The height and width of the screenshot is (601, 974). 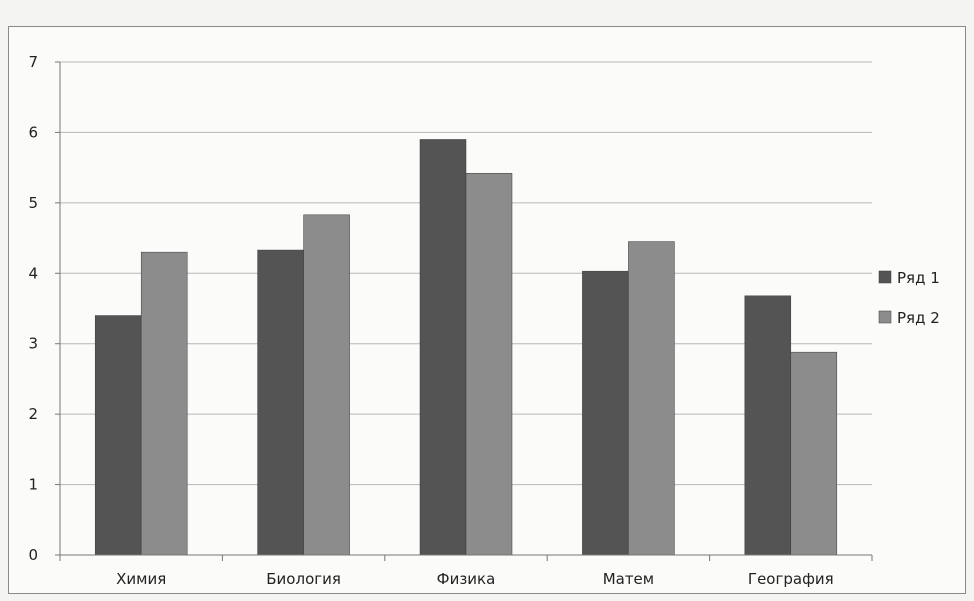 What do you see at coordinates (33, 203) in the screenshot?
I see `y-tick-label: 5` at bounding box center [33, 203].